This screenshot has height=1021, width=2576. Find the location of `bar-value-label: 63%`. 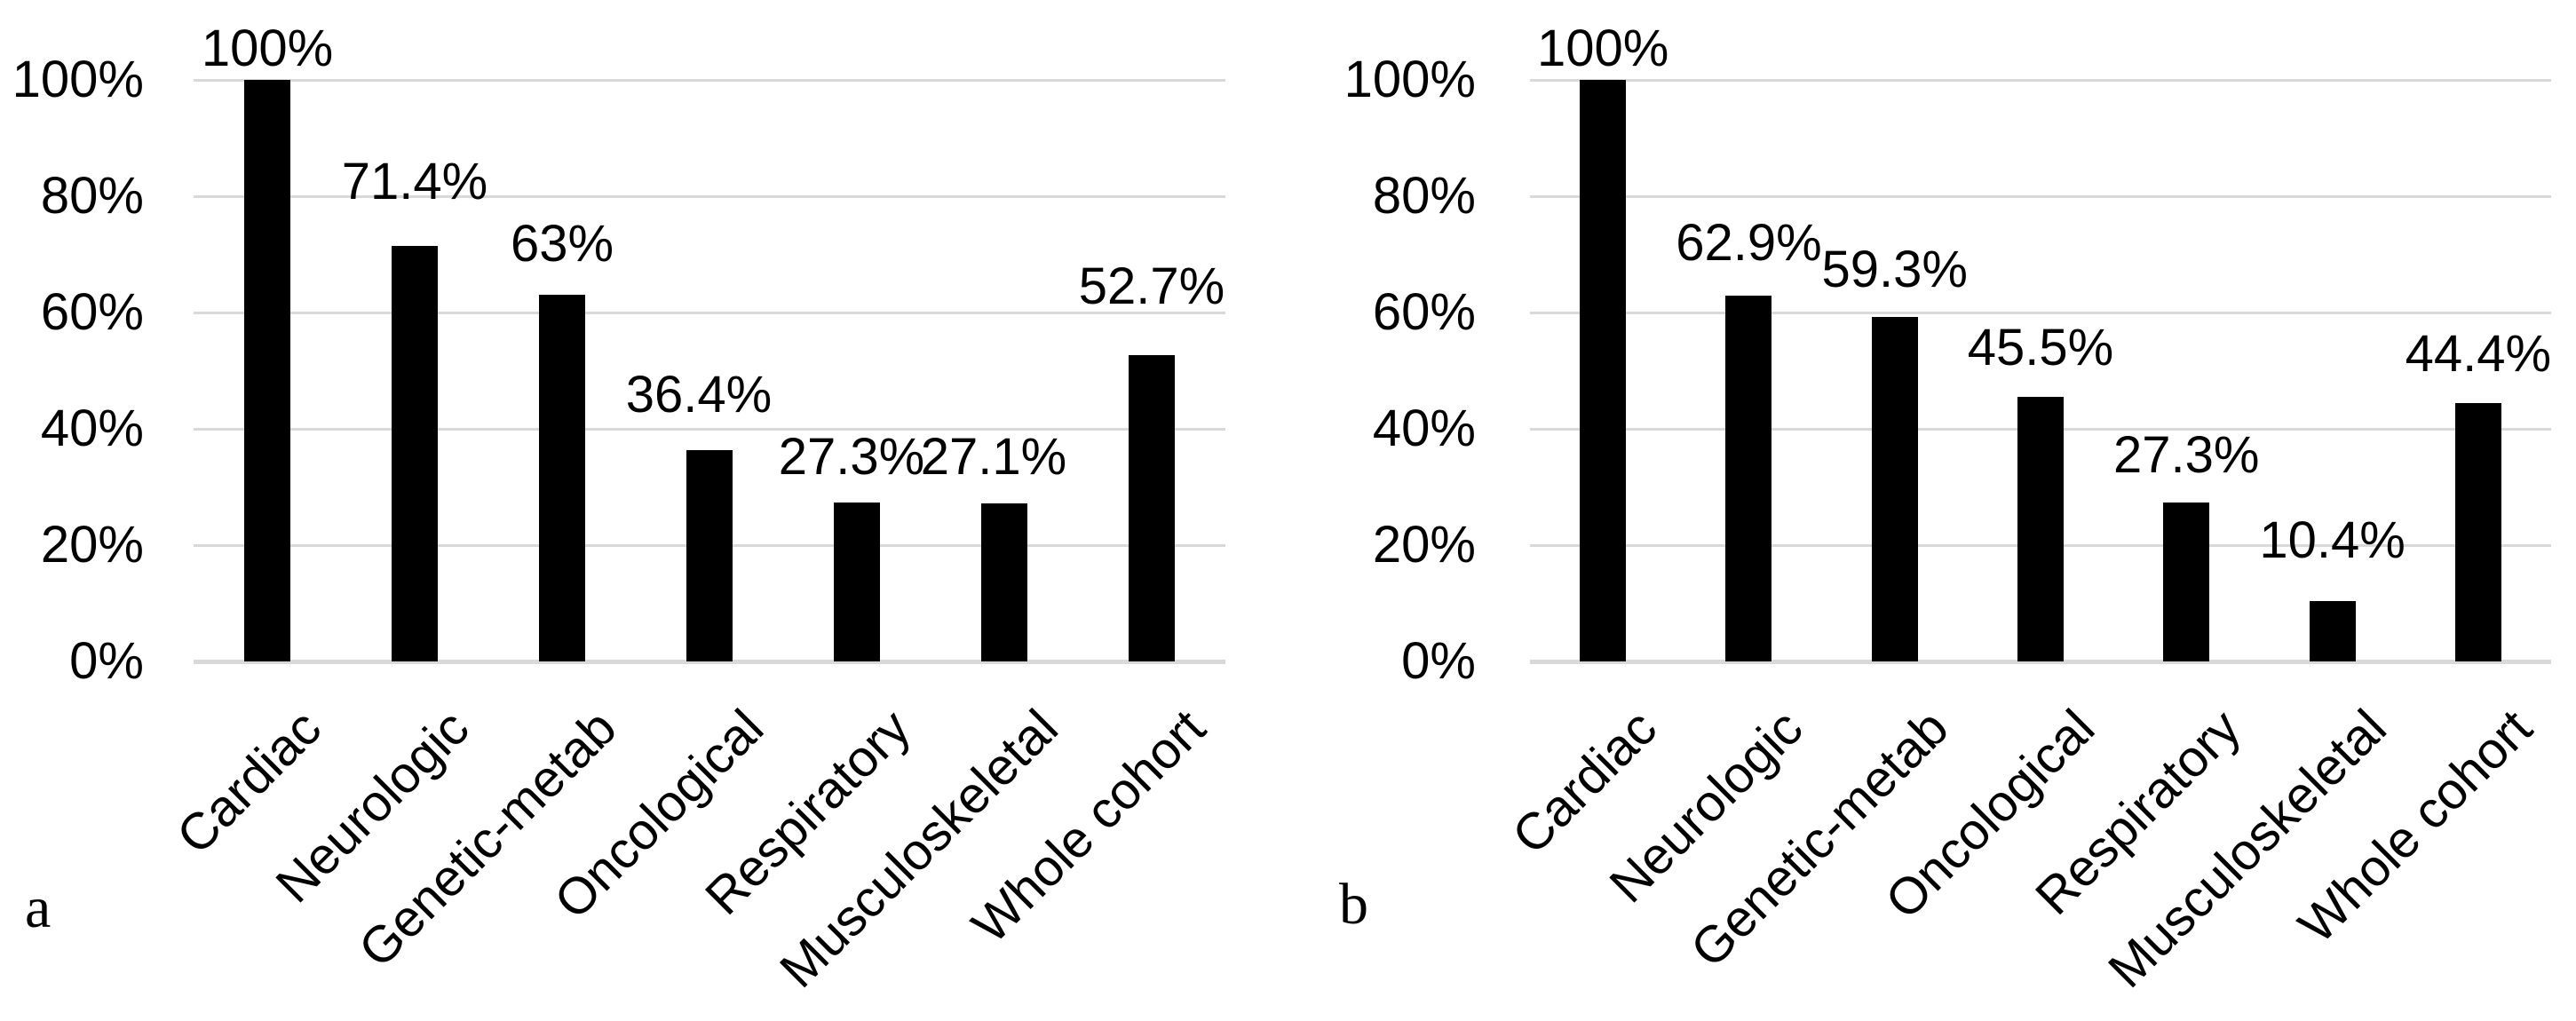

bar-value-label: 63% is located at coordinates (562, 244).